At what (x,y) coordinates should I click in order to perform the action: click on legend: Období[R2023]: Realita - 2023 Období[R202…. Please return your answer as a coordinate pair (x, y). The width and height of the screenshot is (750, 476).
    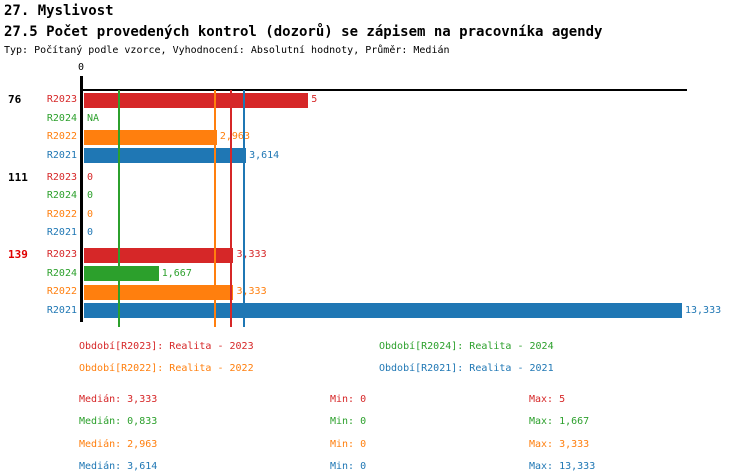
    Looking at the image, I should click on (316, 357).